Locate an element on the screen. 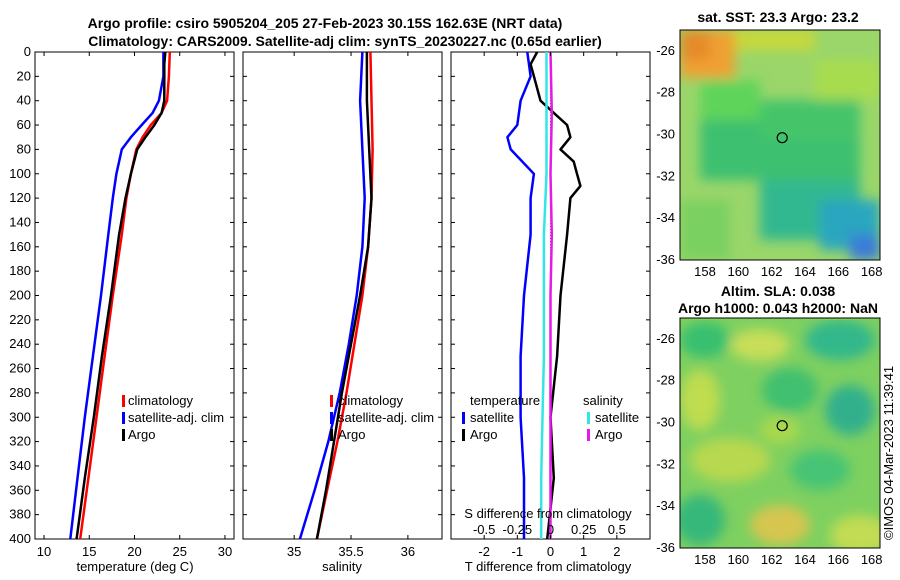  y-tick-label: 160 is located at coordinates (20, 246).